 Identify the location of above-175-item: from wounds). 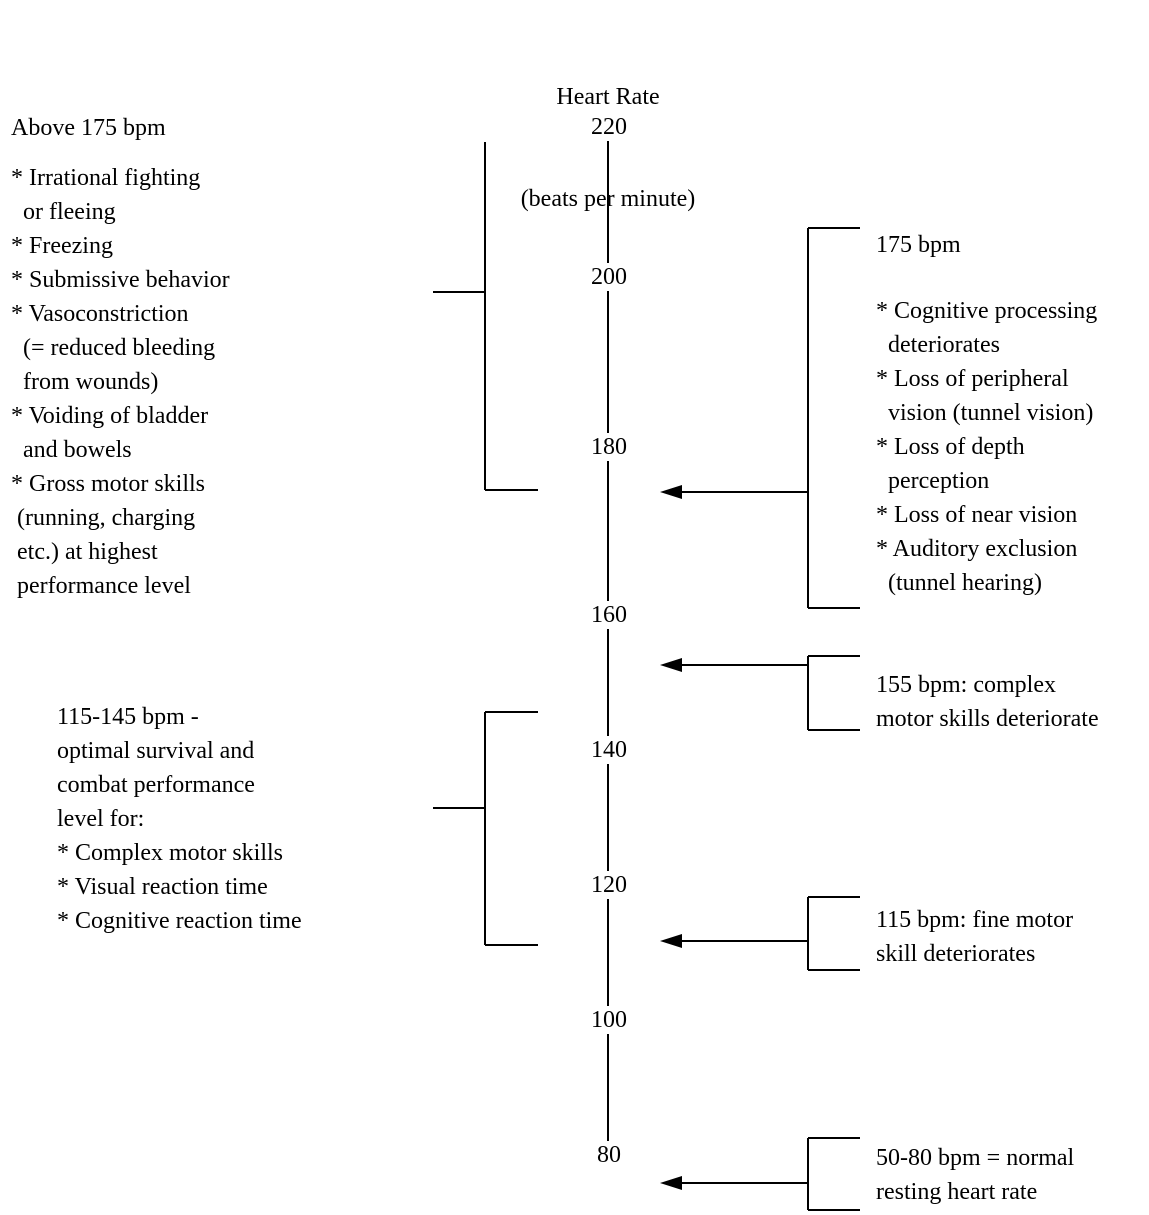
(85, 382).